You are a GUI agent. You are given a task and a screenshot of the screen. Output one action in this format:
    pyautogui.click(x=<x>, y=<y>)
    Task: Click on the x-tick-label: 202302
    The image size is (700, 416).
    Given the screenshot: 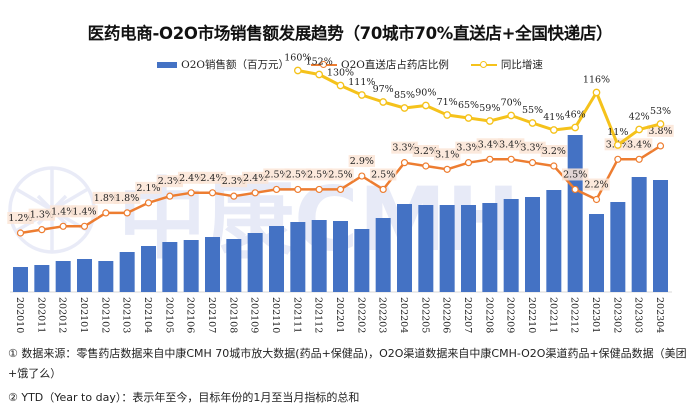 What is the action you would take?
    pyautogui.click(x=616, y=315)
    